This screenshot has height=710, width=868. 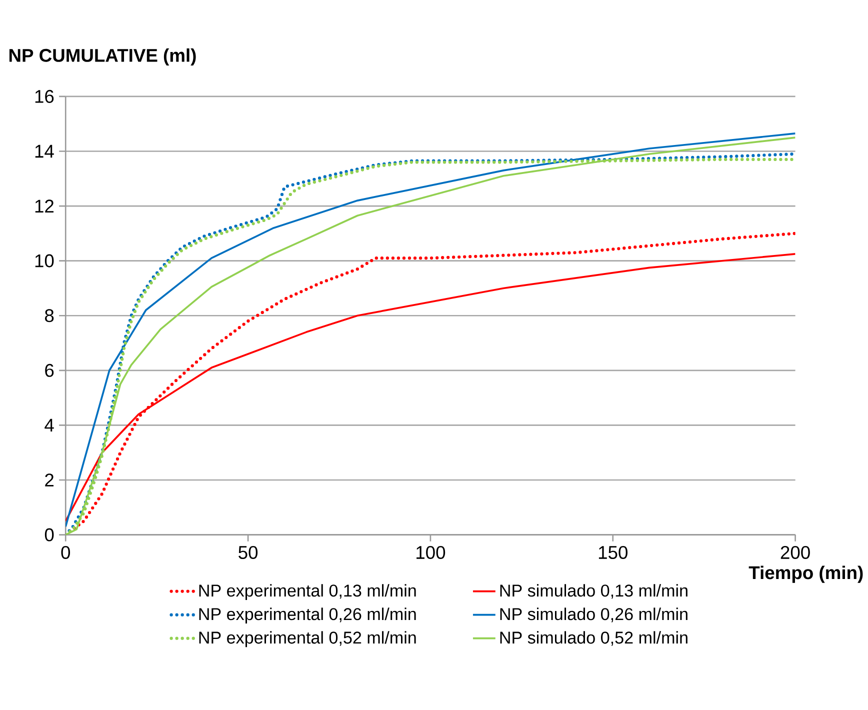 What do you see at coordinates (49, 480) in the screenshot?
I see `y-tick-label: 2` at bounding box center [49, 480].